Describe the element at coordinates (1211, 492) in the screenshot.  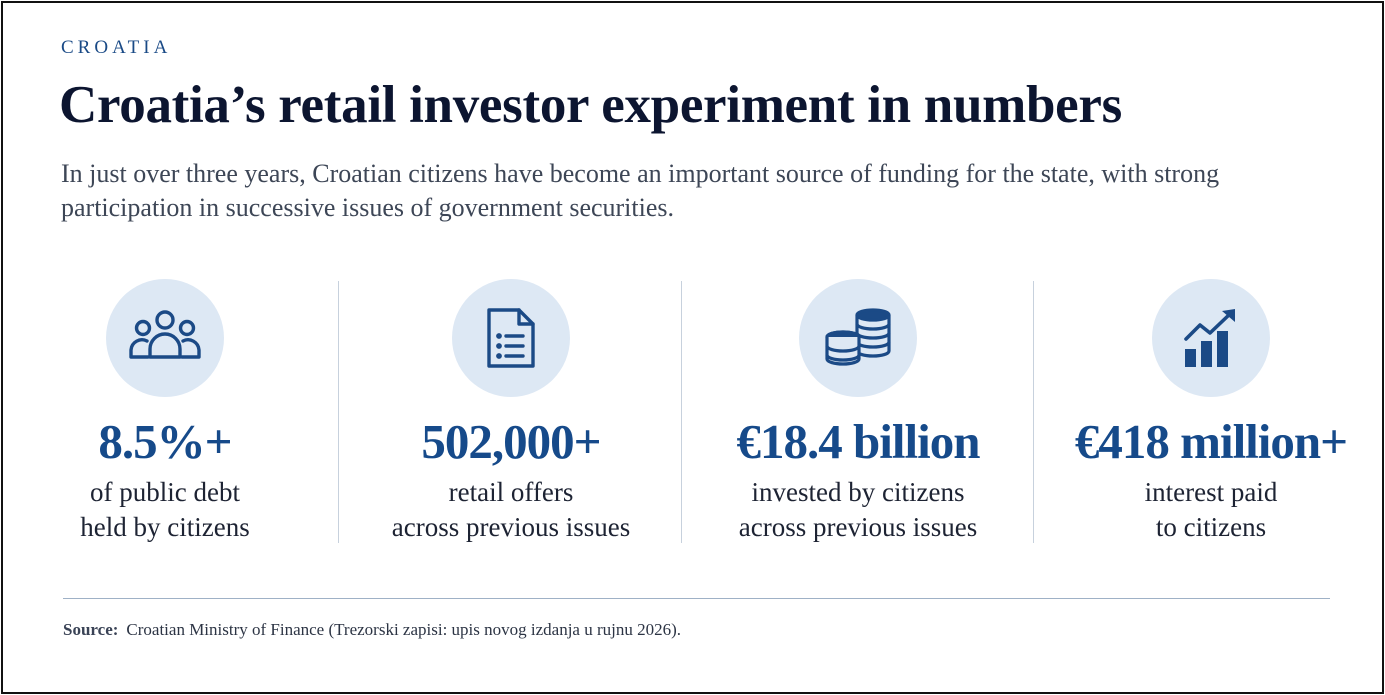
I see `stat-desc-line1: interest paid` at that location.